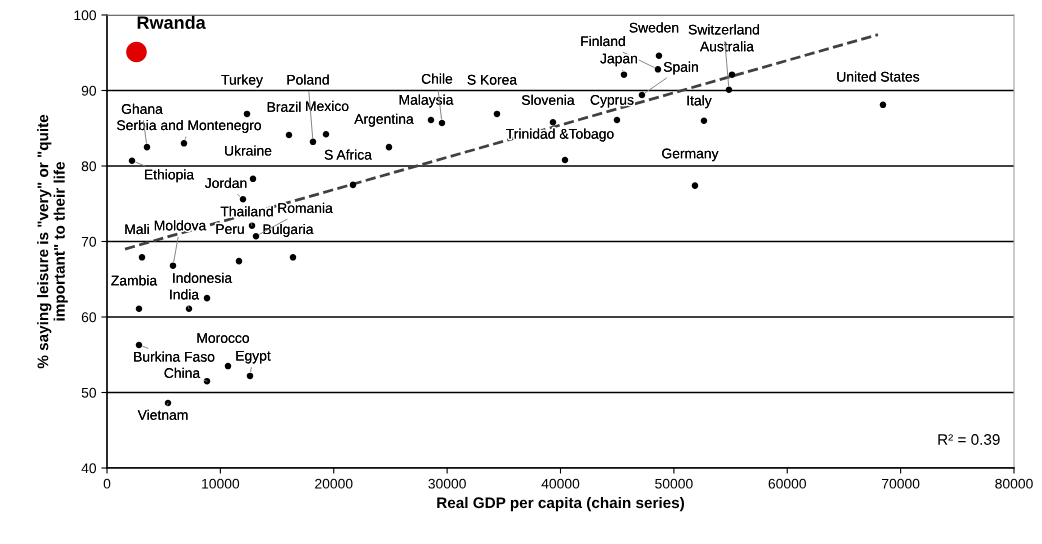 Image resolution: width=1042 pixels, height=544 pixels. Describe the element at coordinates (284, 106) in the screenshot. I see `annotation: Brazil` at that location.